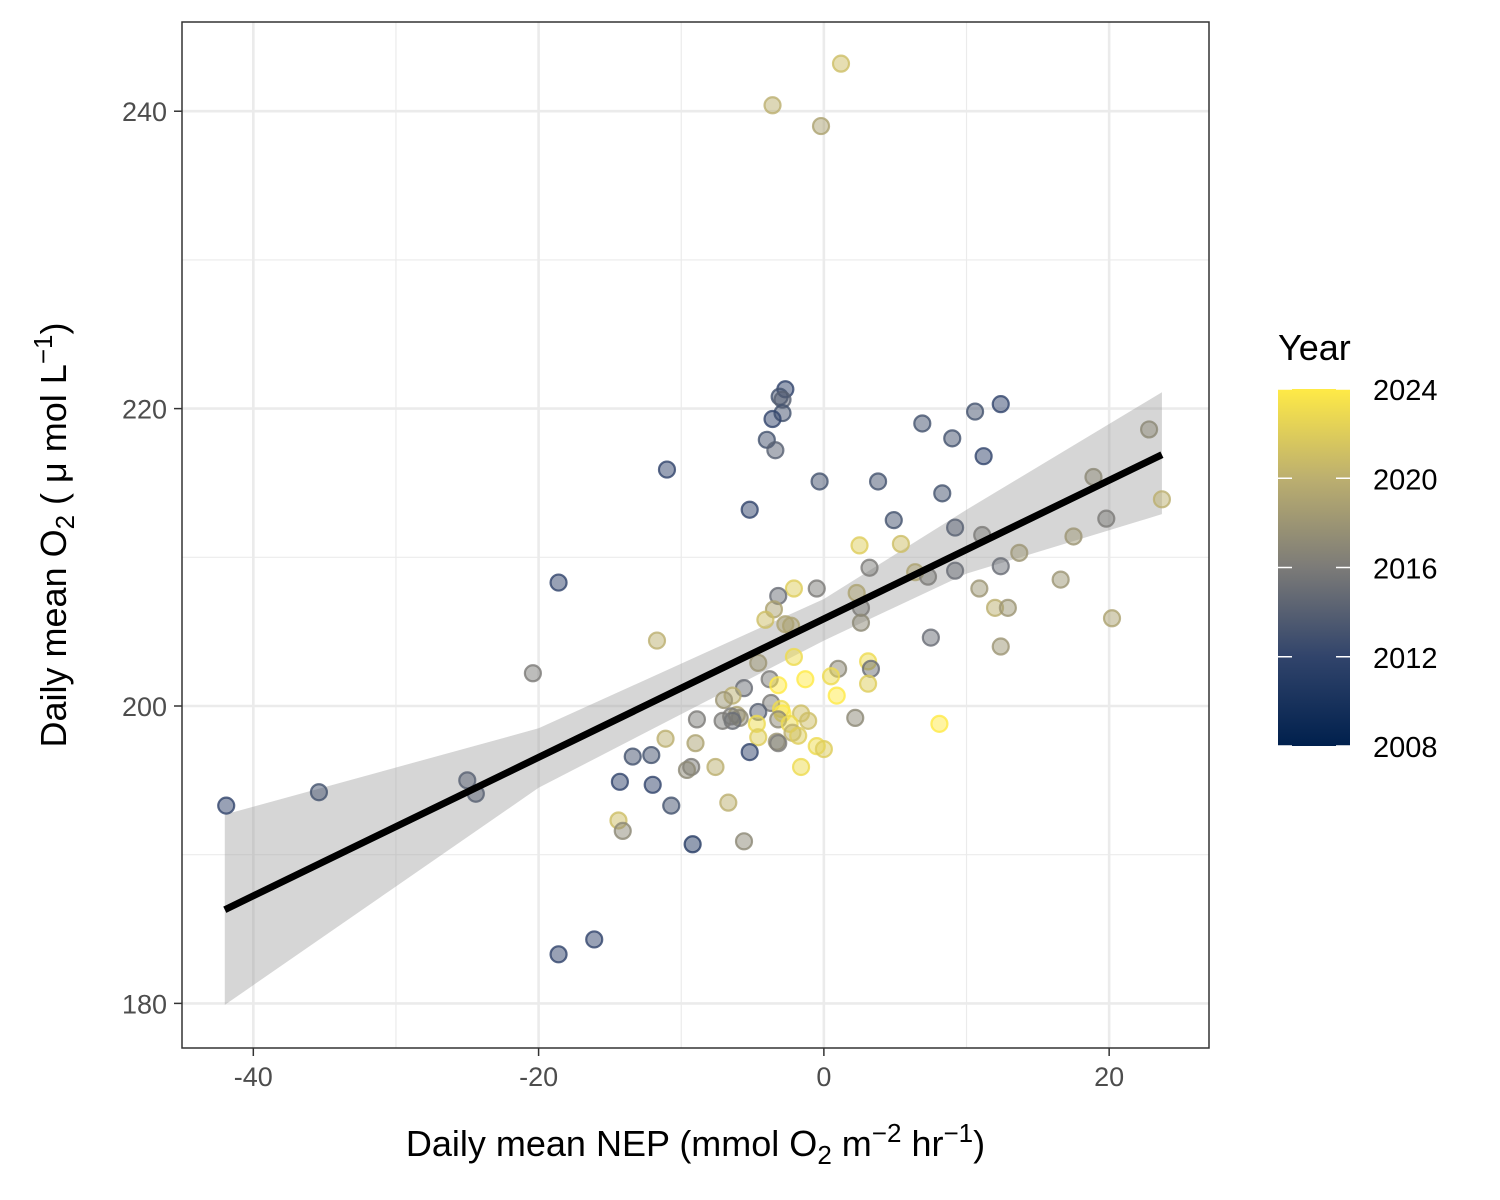  I want to click on y-axis: 180 200 220 240, so click(152, 558).